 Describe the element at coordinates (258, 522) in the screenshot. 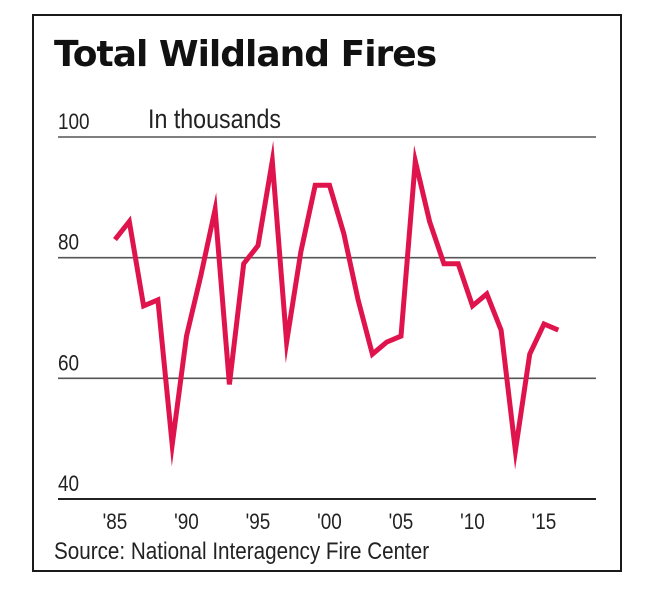

I see `x-tick-label: '95` at that location.